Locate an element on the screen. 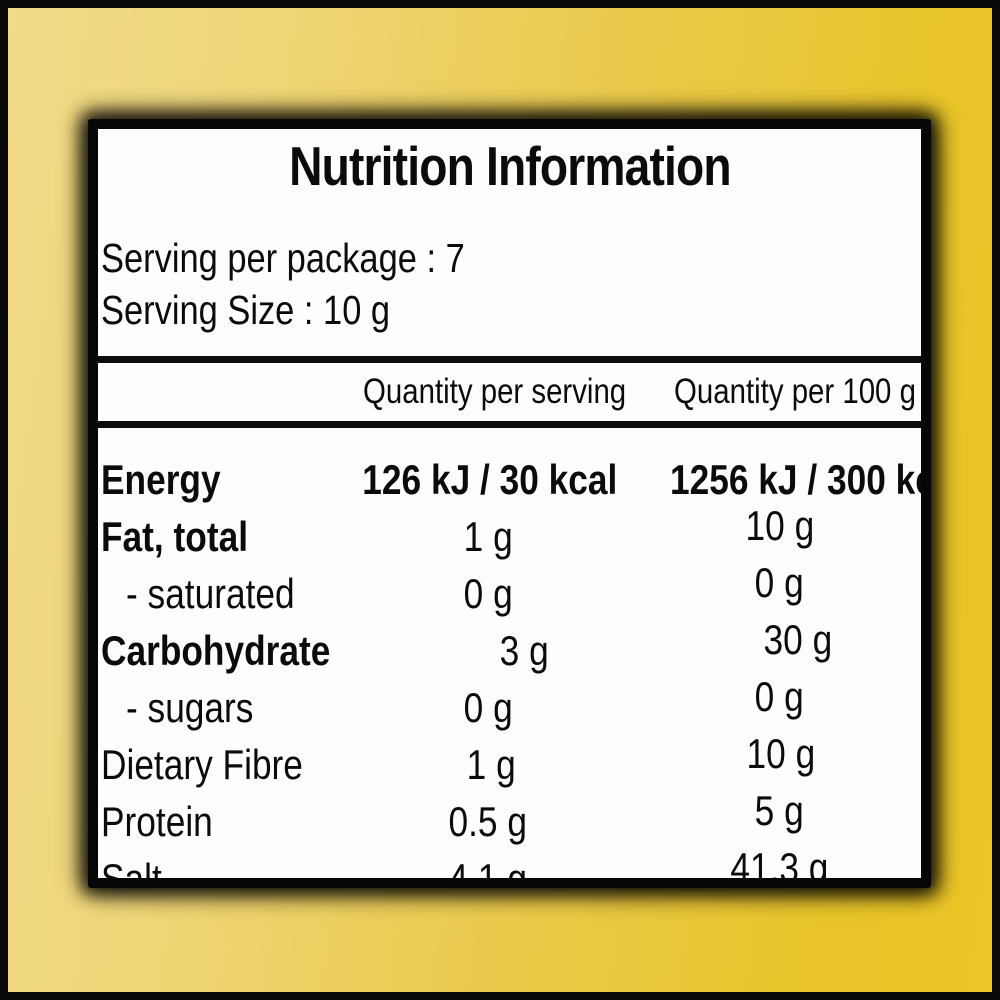  row-label: Salt is located at coordinates (131, 868).